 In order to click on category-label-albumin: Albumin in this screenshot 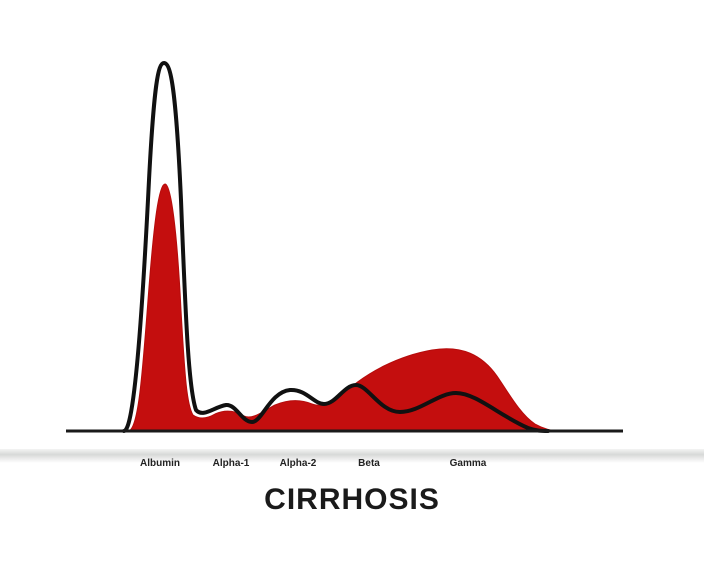, I will do `click(160, 463)`.